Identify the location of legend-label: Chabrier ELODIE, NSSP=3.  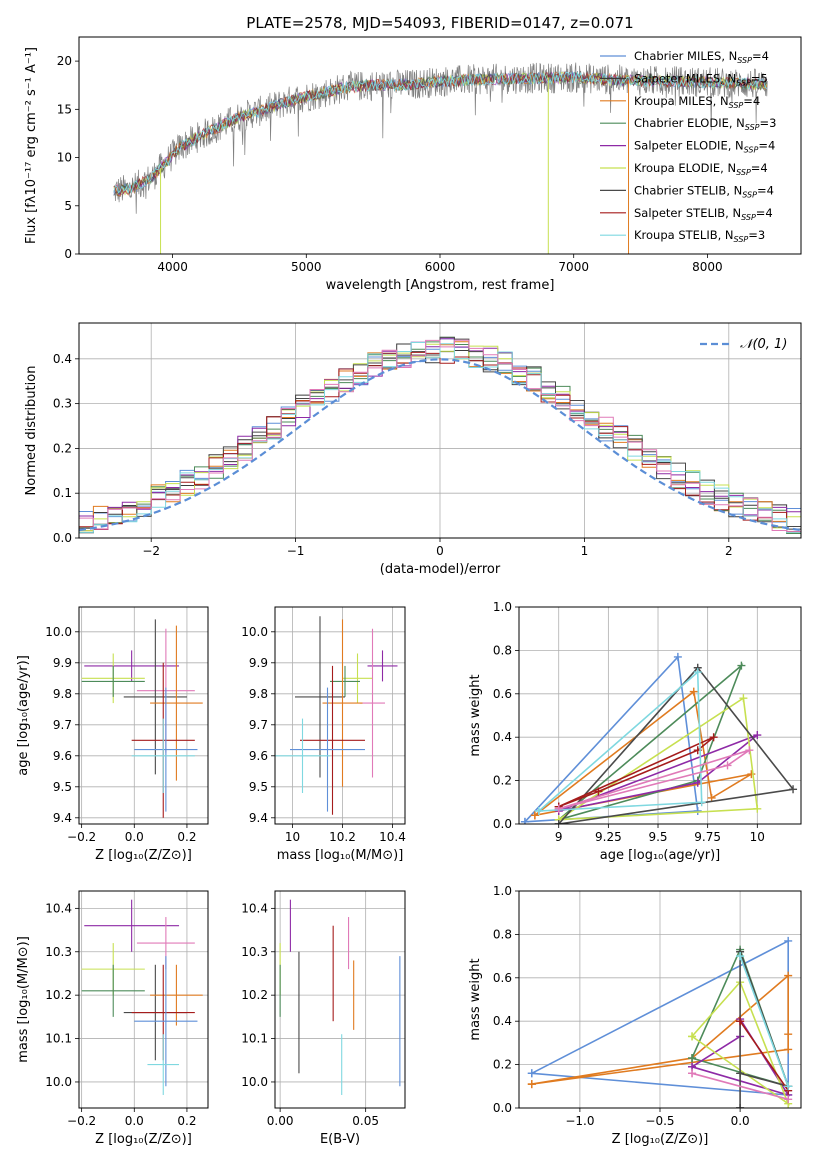
(705, 124).